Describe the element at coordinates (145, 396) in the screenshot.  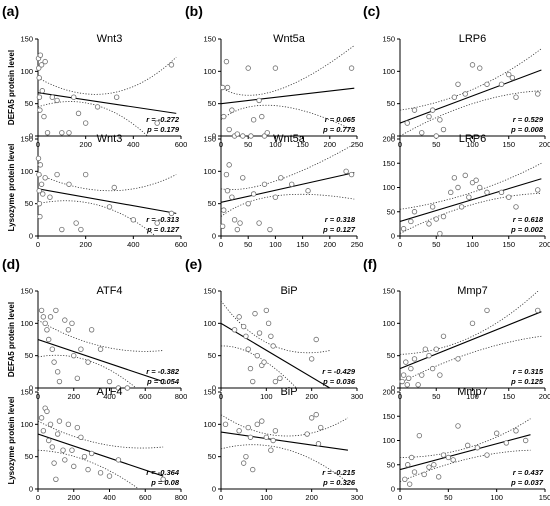
I see `x-tick-label: 600` at that location.